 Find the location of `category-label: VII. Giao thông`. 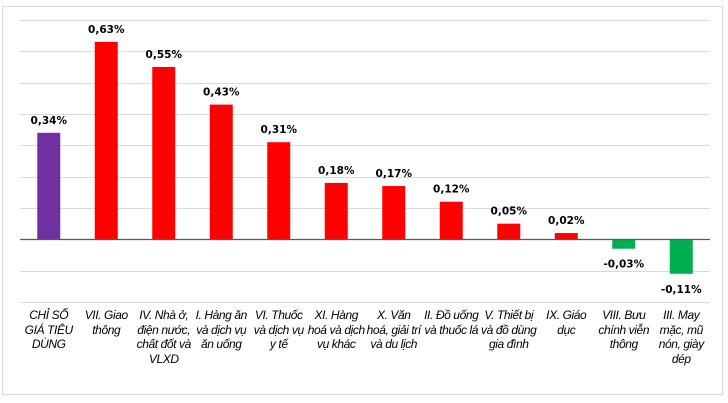

category-label: VII. Giao thông is located at coordinates (106, 322).